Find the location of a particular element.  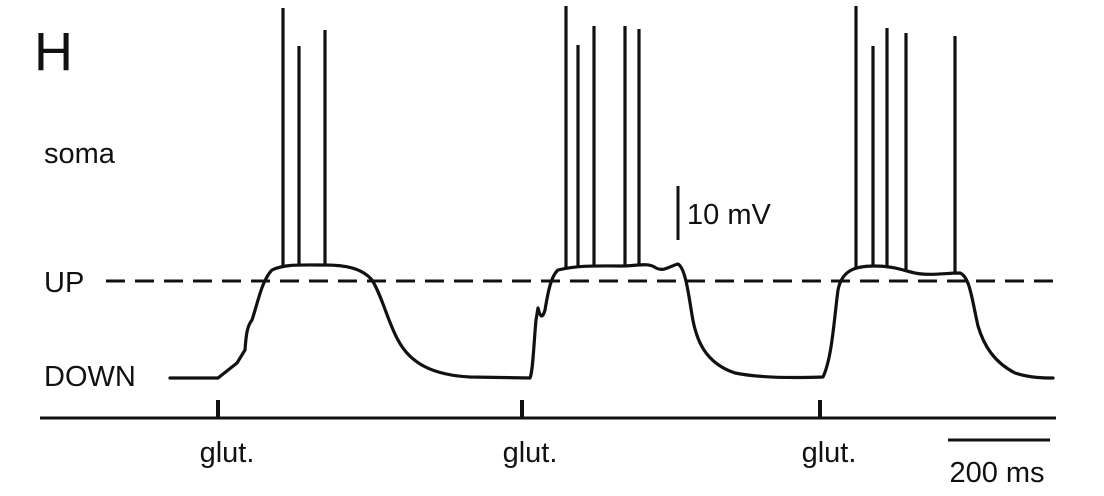

trace-label-soma: soma is located at coordinates (80, 154).